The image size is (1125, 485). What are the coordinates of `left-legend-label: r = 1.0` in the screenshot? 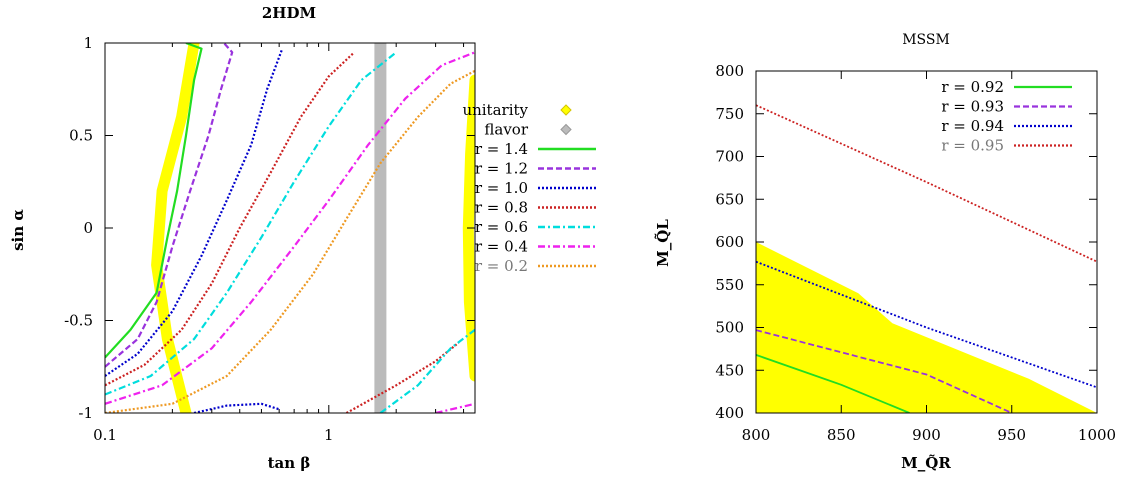 It's located at (501, 188).